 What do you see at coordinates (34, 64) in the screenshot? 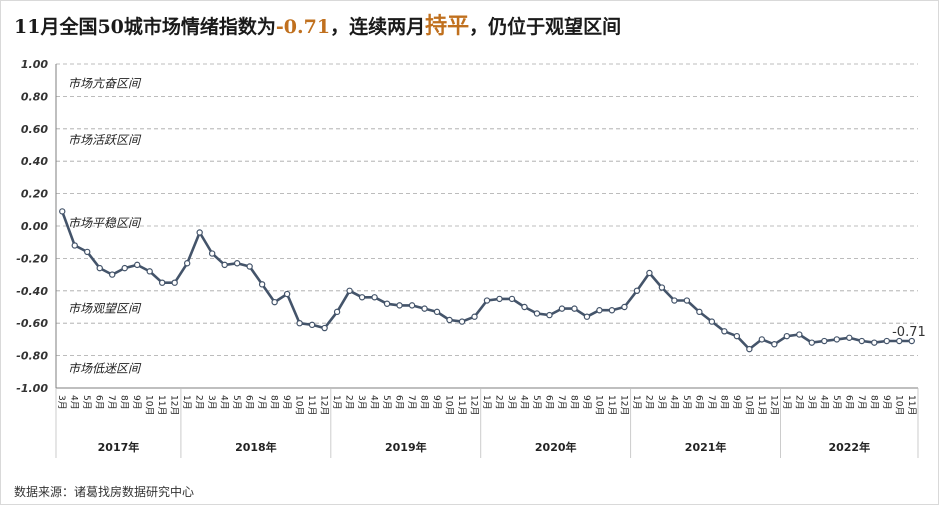
I see `y-tick-label: 1.00` at bounding box center [34, 64].